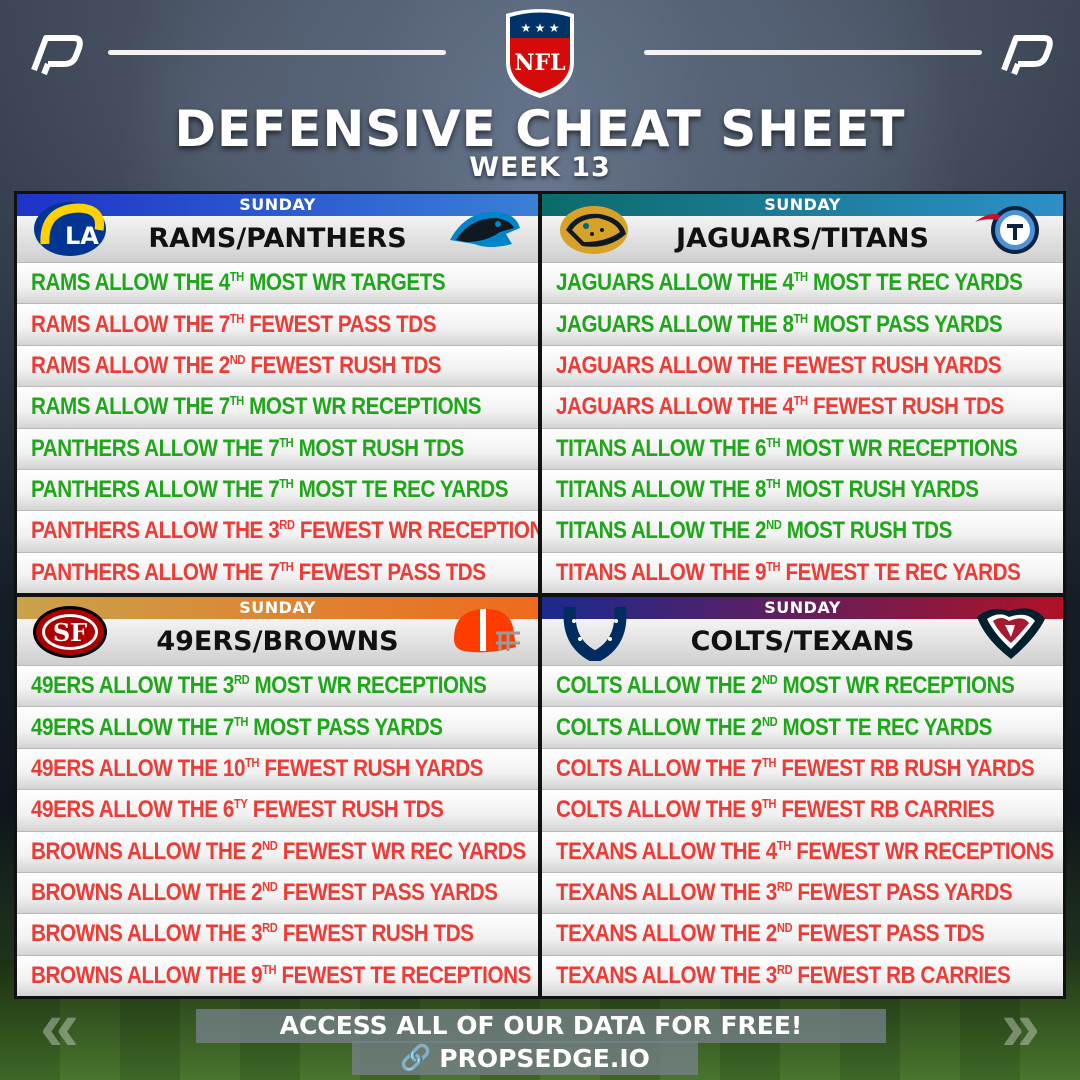 Image resolution: width=1080 pixels, height=1080 pixels. I want to click on stat-row: BROWNS ALLOW THE 2ND FEWEST WR REC YARDS, so click(277, 851).